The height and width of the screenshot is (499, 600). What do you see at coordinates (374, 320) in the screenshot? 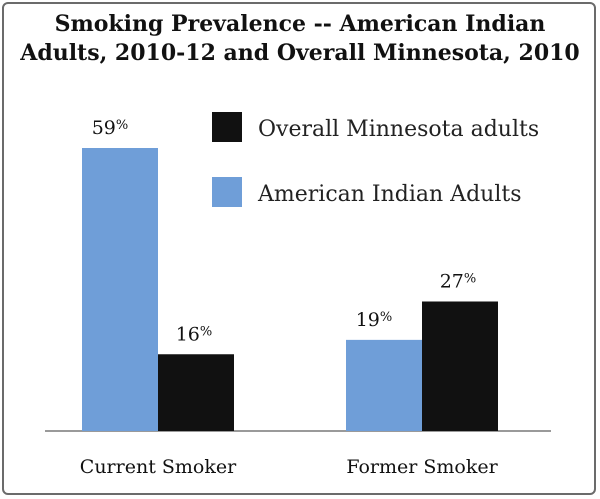
I see `data-label: 19%` at bounding box center [374, 320].